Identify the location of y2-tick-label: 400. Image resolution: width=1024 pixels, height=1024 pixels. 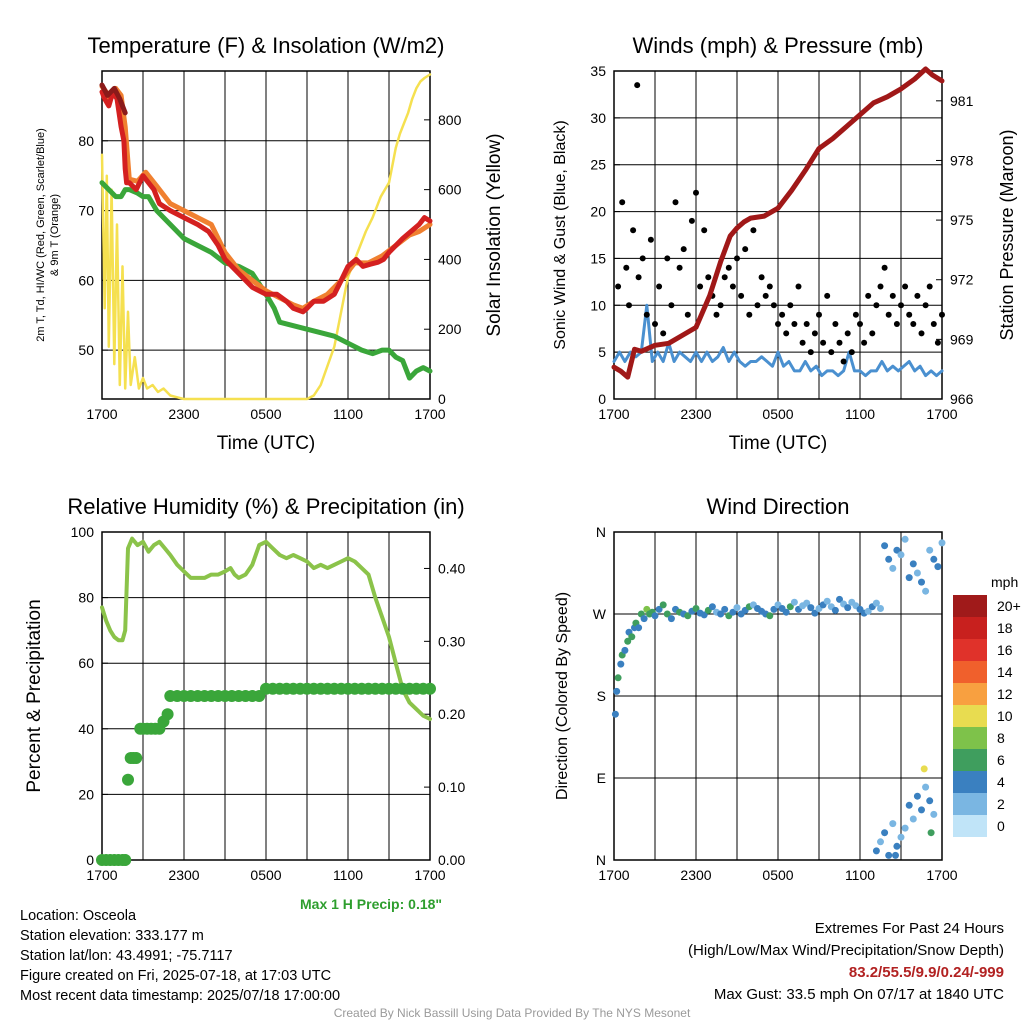
(450, 259).